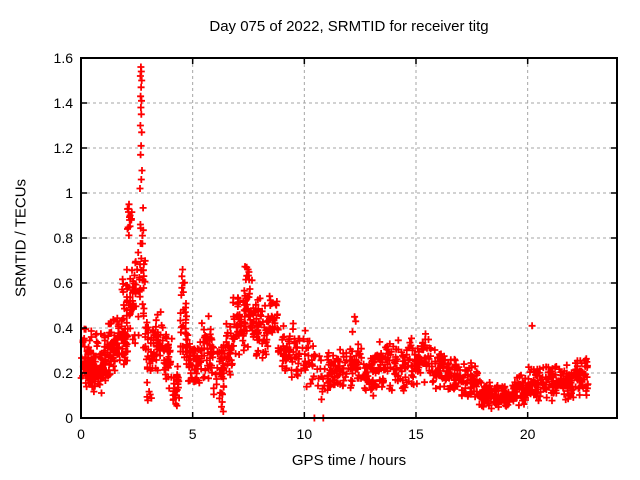 This screenshot has width=640, height=480. I want to click on svg-text: 1, so click(69, 193).